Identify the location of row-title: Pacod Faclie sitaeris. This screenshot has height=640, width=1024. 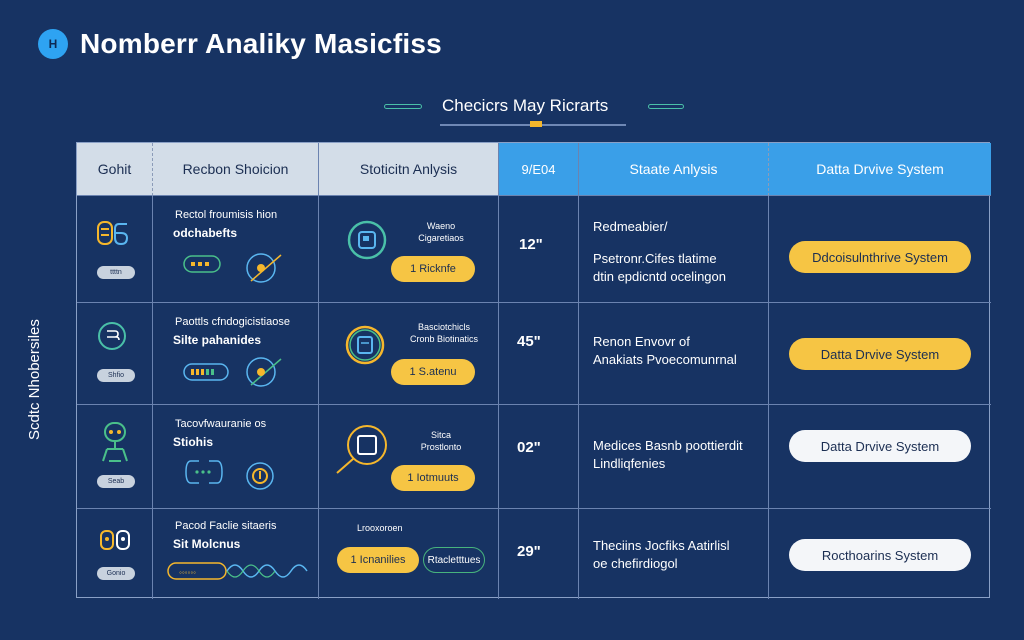
(226, 526).